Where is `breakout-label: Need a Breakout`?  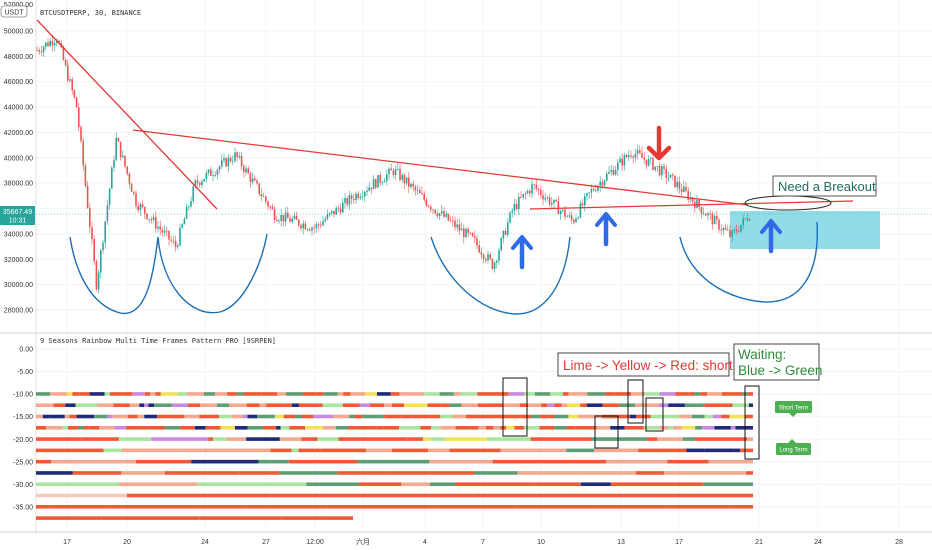
breakout-label: Need a Breakout is located at coordinates (827, 186).